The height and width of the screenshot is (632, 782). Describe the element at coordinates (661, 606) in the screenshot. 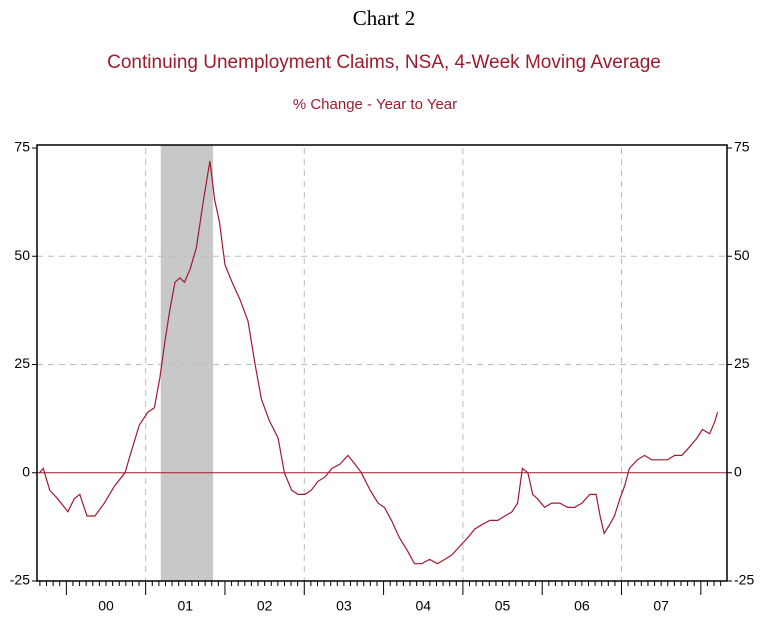

I see `x-tick-label: 07` at that location.